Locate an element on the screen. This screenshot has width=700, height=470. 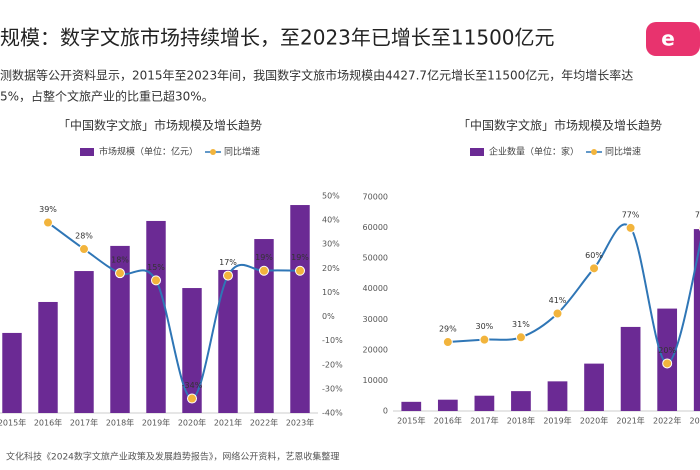
value-label: -34% is located at coordinates (192, 385).